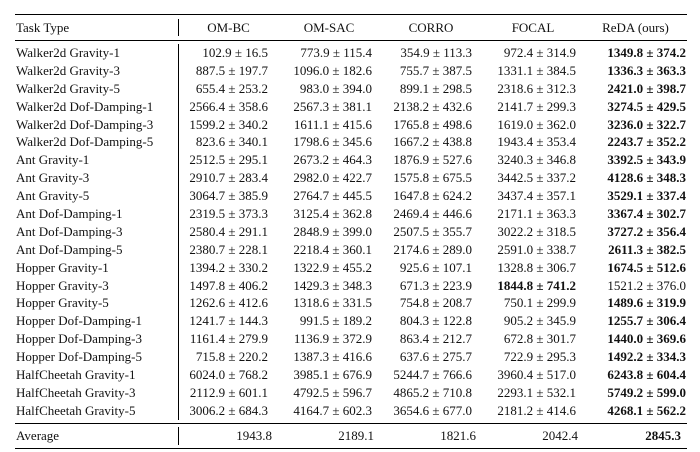 The width and height of the screenshot is (700, 452). I want to click on om-sac-cell: 4164.7 ± 602.3, so click(332, 410).